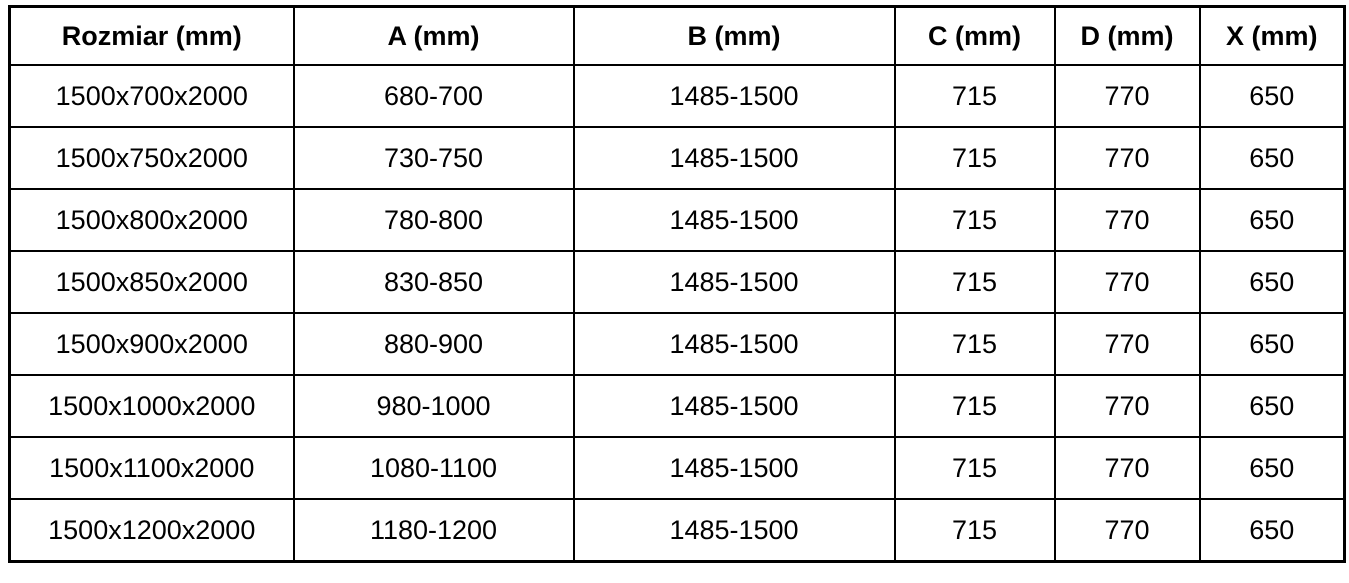 This screenshot has height=583, width=1349. What do you see at coordinates (151, 344) in the screenshot?
I see `cell-rozmiar: 1500x900x2000` at bounding box center [151, 344].